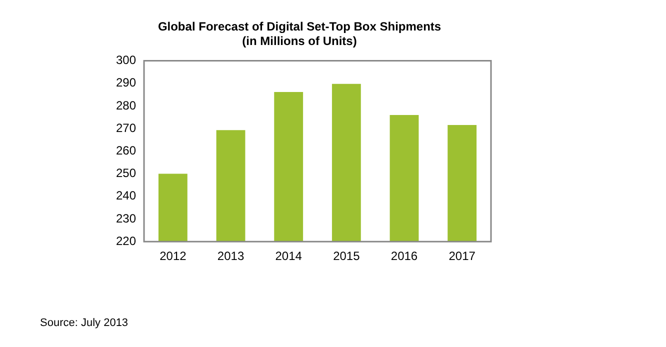 Image resolution: width=666 pixels, height=347 pixels. I want to click on x-tick-label: 2017, so click(462, 256).